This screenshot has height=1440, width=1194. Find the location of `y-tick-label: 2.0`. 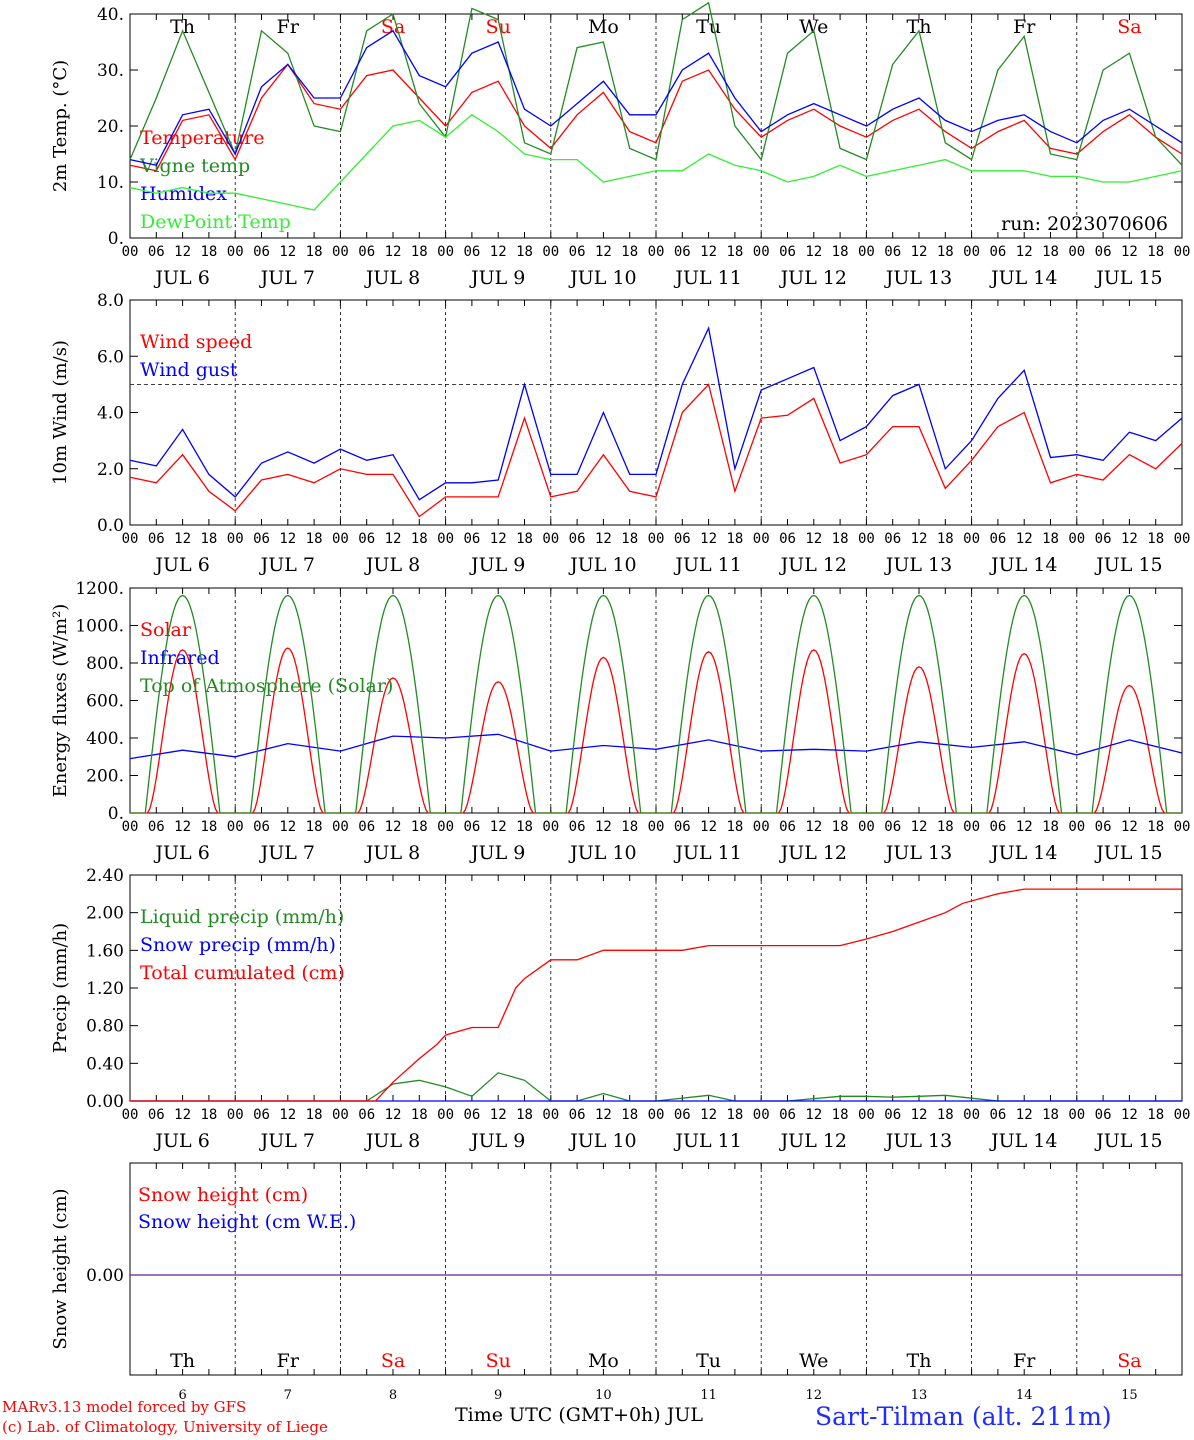

y-tick-label: 2.0 is located at coordinates (110, 470).